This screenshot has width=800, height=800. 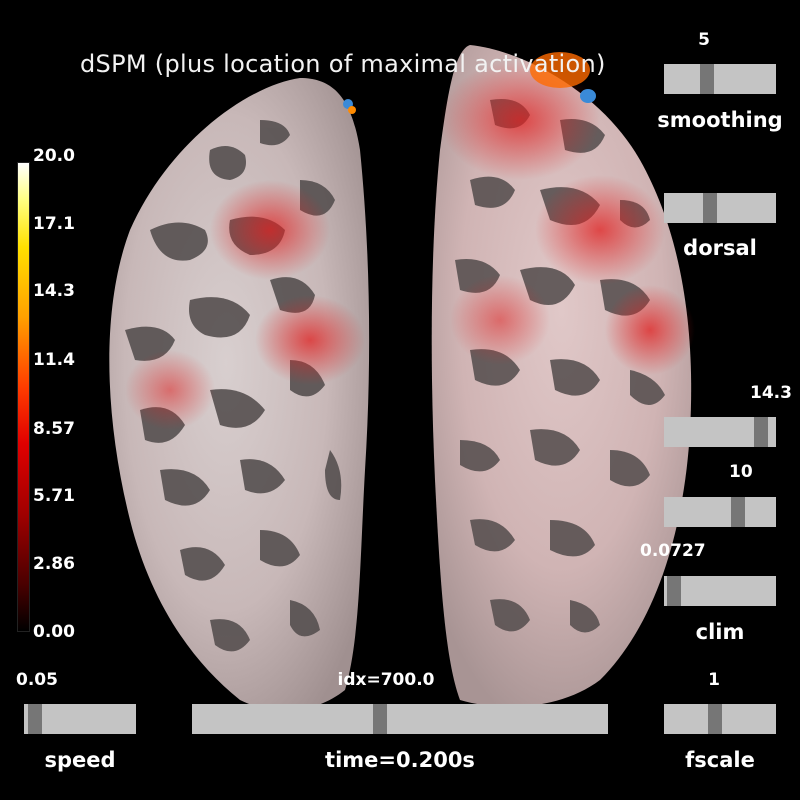 I want to click on fscale-slider, so click(x=720, y=719).